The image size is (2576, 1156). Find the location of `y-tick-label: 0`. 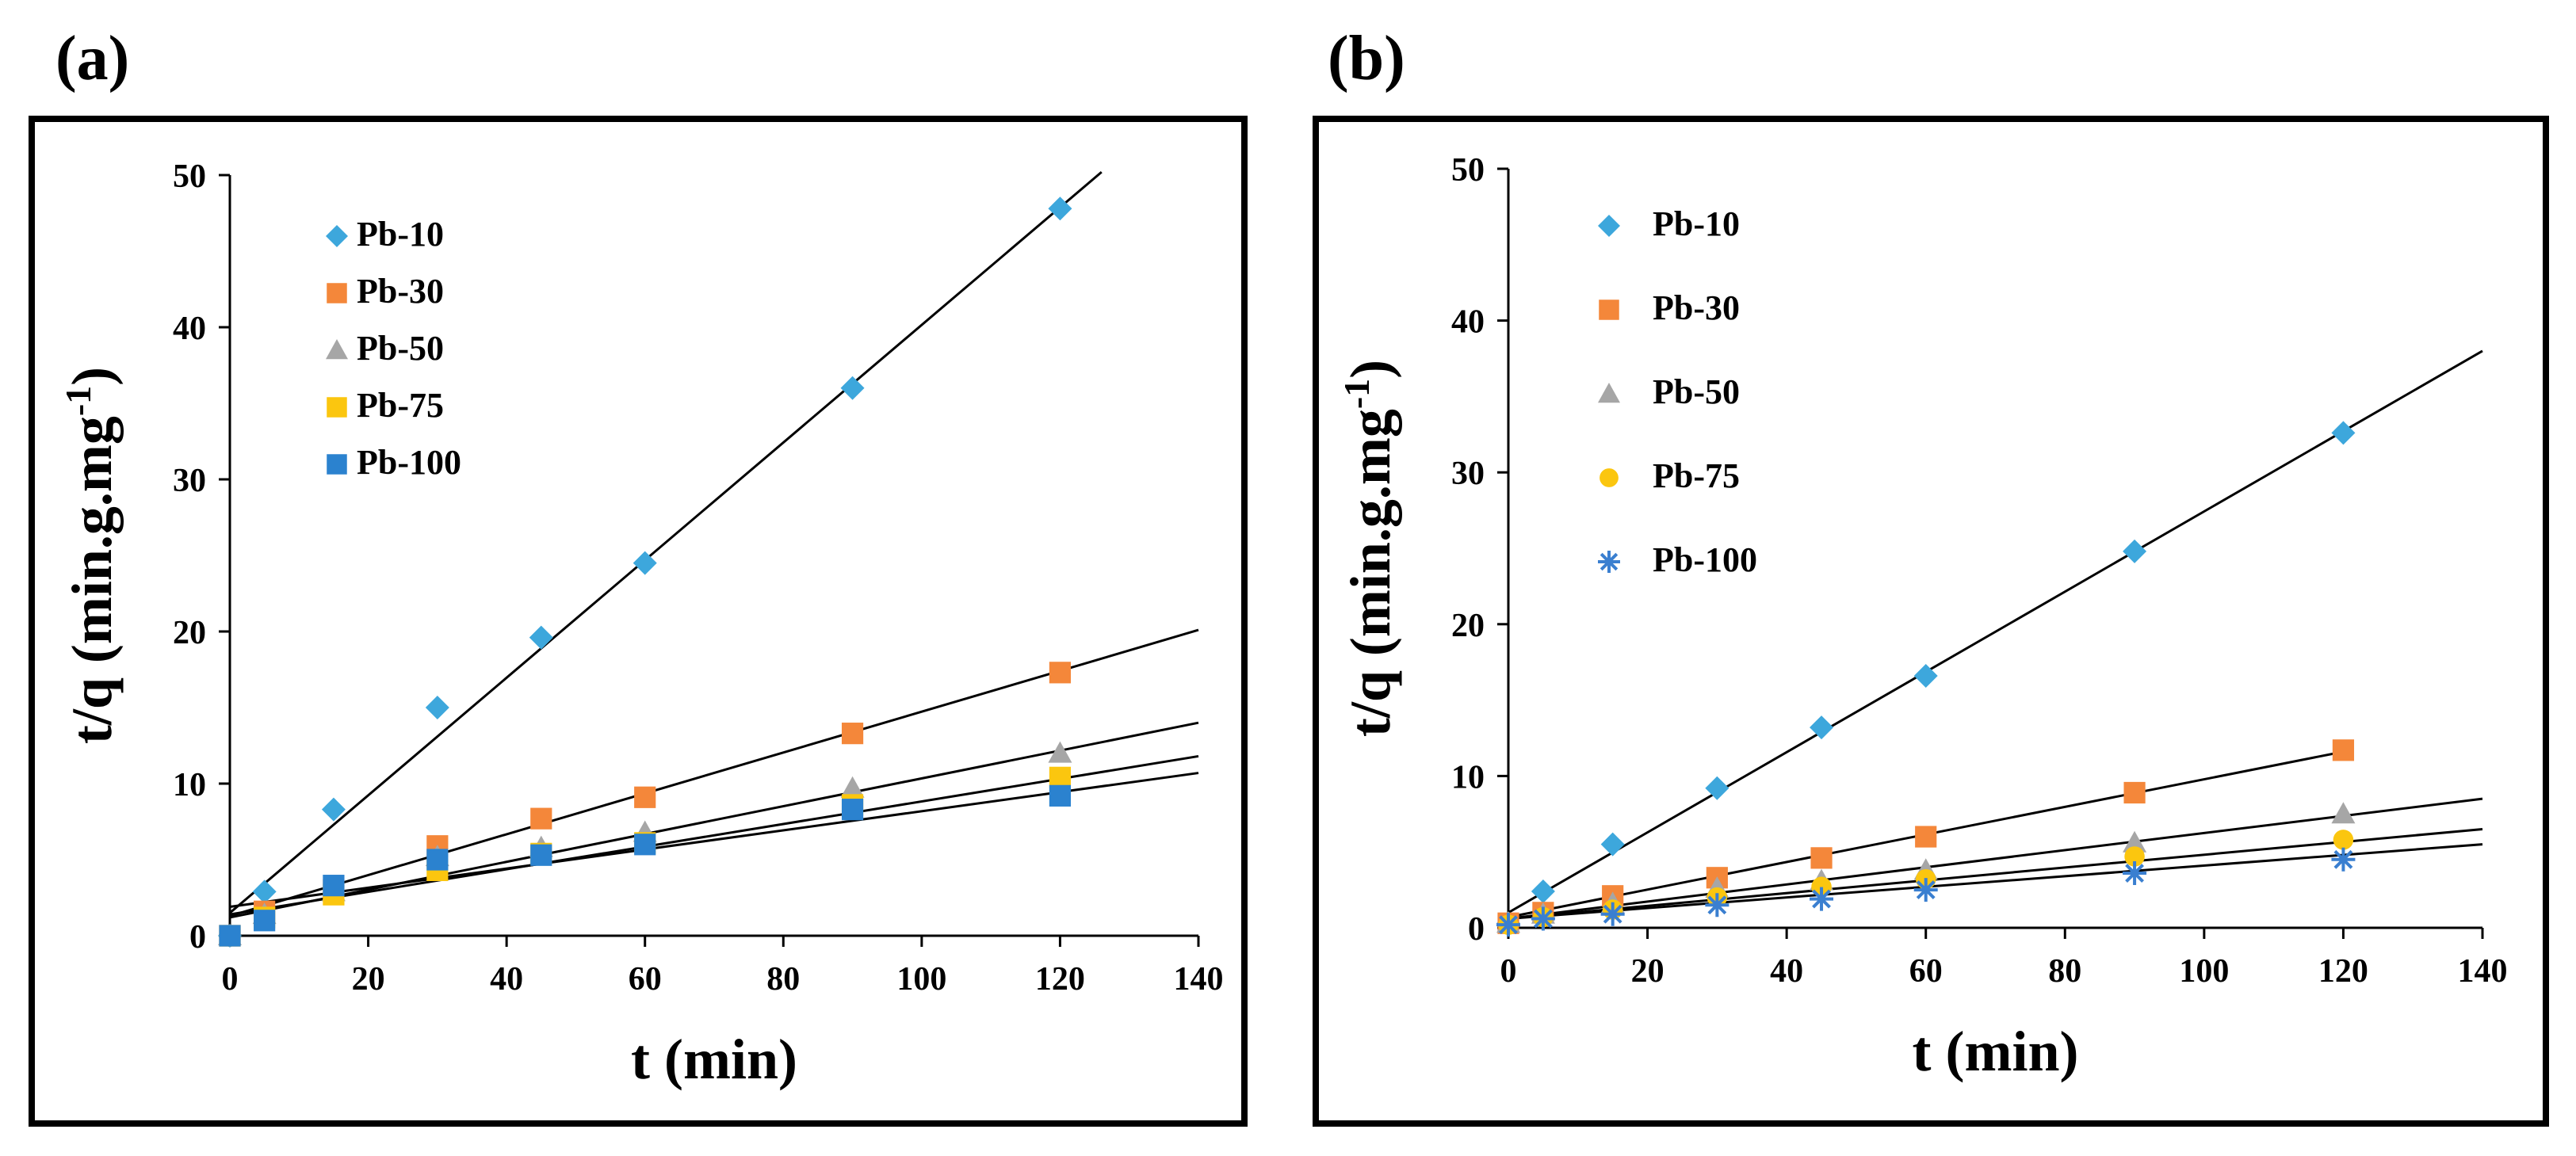

y-tick-label: 0 is located at coordinates (1476, 930).